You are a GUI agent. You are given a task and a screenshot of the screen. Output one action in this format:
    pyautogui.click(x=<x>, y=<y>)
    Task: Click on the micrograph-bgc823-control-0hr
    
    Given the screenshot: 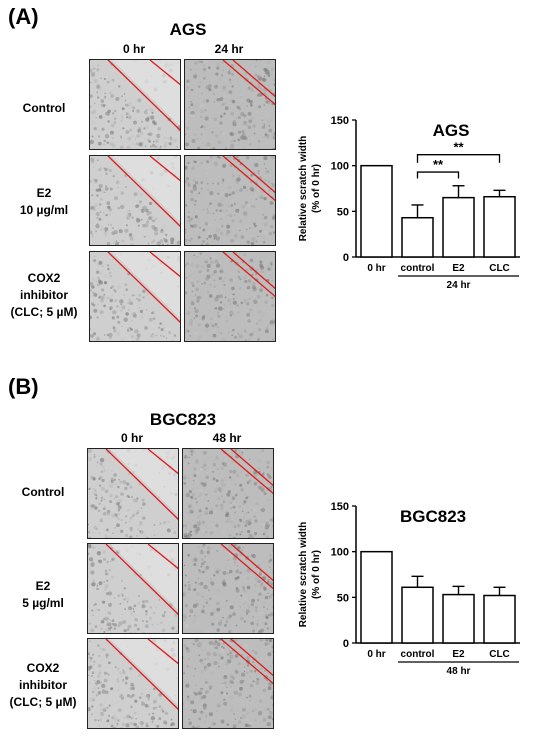 What is the action you would take?
    pyautogui.click(x=133, y=493)
    